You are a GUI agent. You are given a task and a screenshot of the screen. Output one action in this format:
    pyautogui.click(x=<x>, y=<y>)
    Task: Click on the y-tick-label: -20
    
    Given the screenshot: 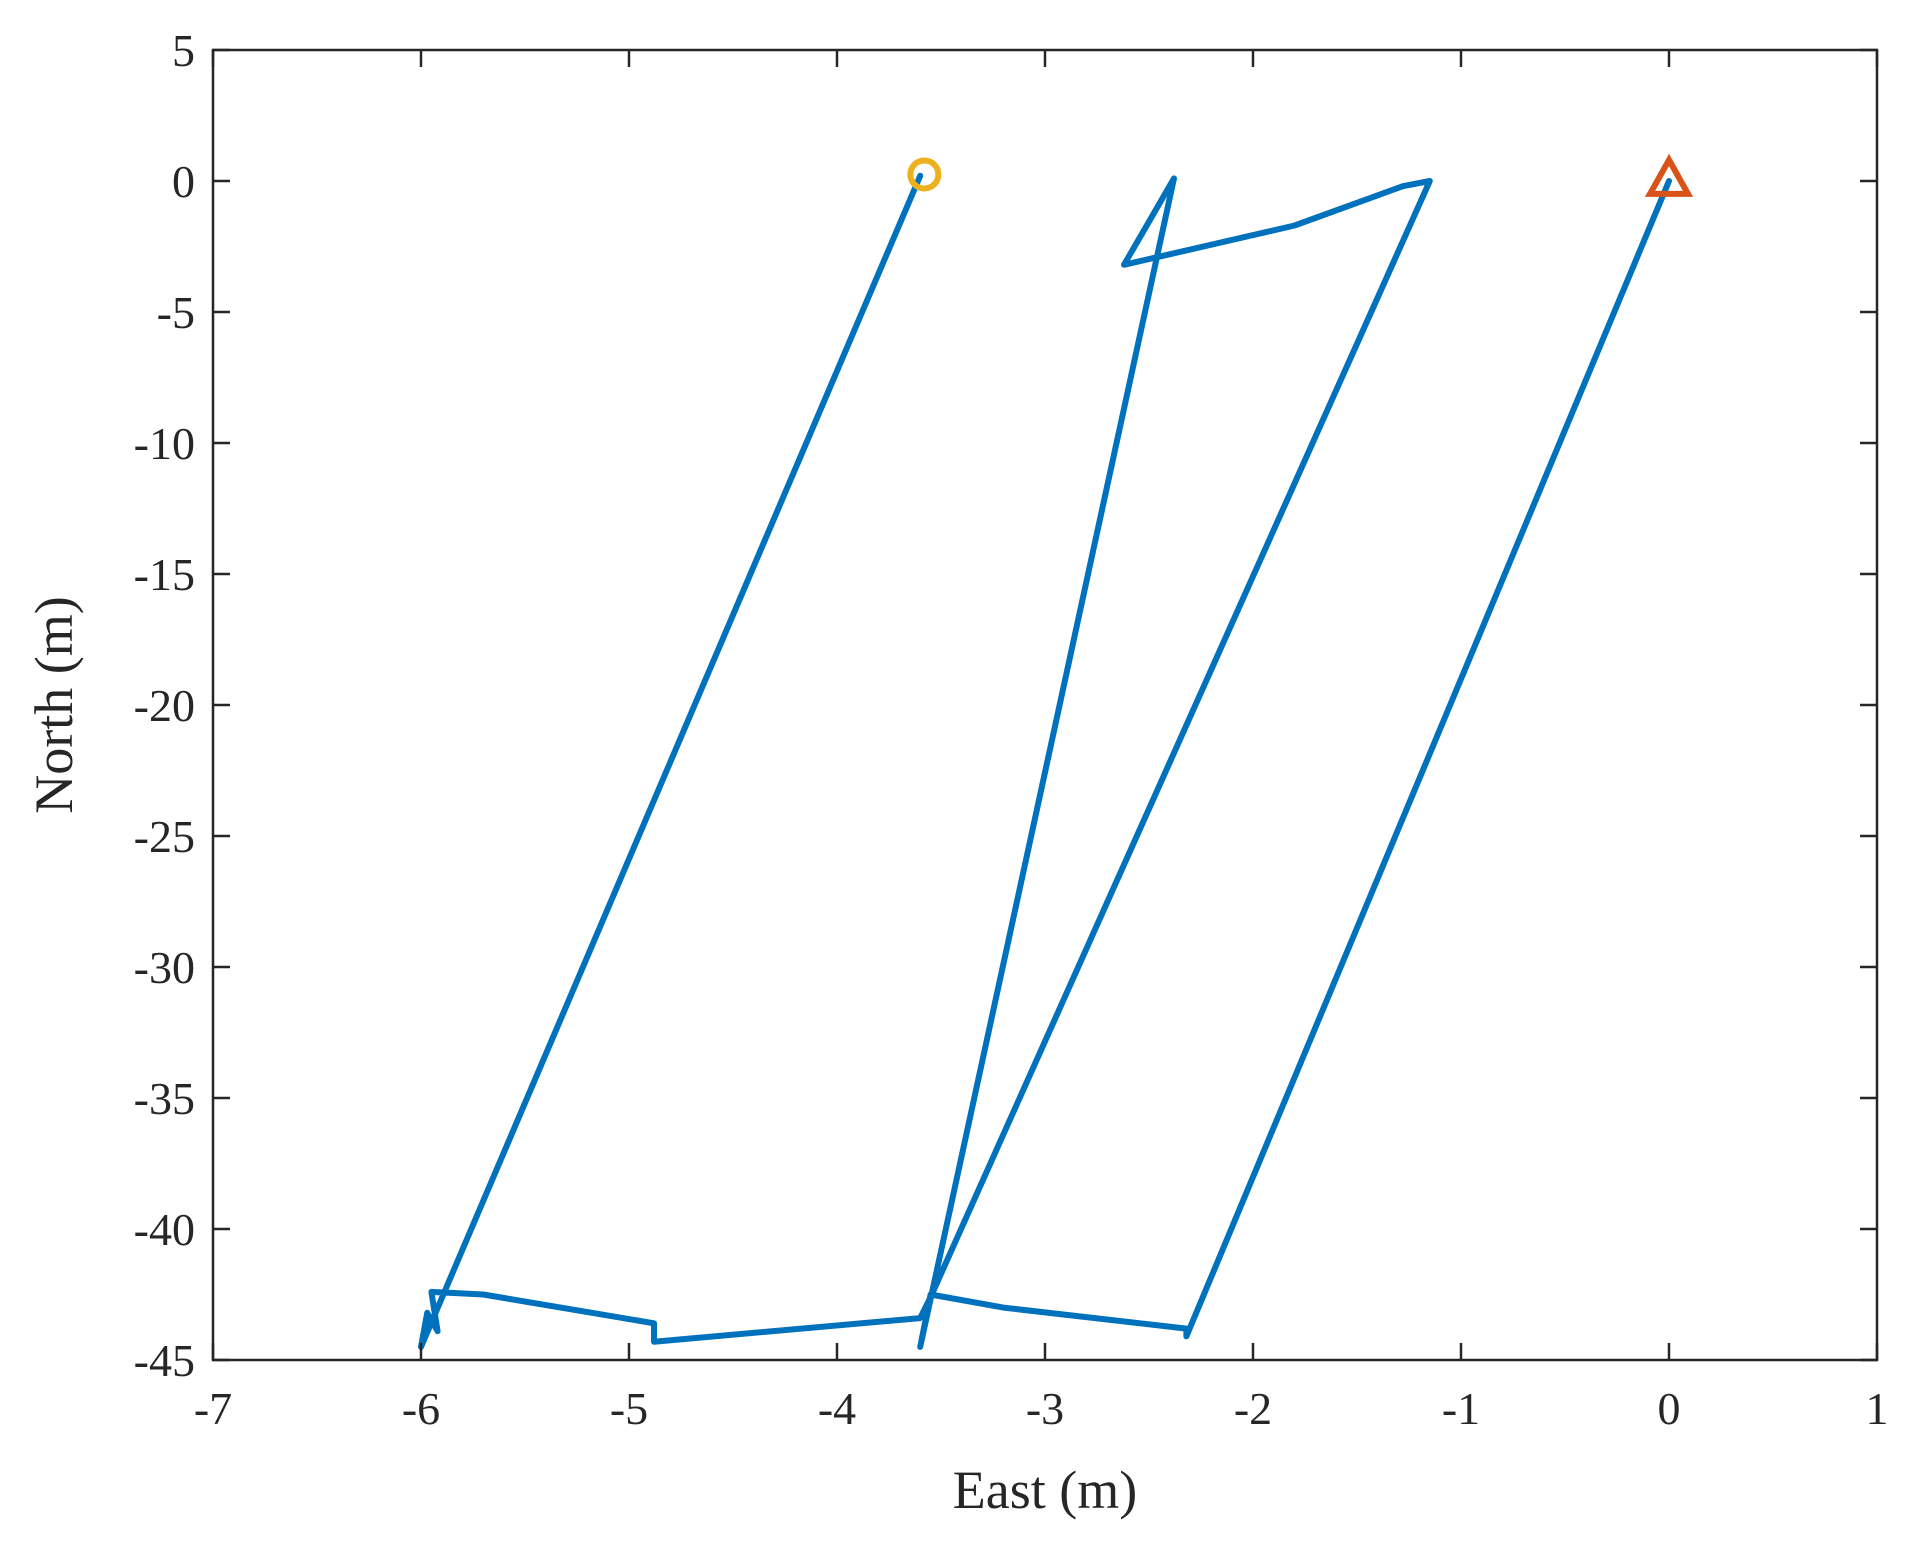 What is the action you would take?
    pyautogui.click(x=164, y=705)
    